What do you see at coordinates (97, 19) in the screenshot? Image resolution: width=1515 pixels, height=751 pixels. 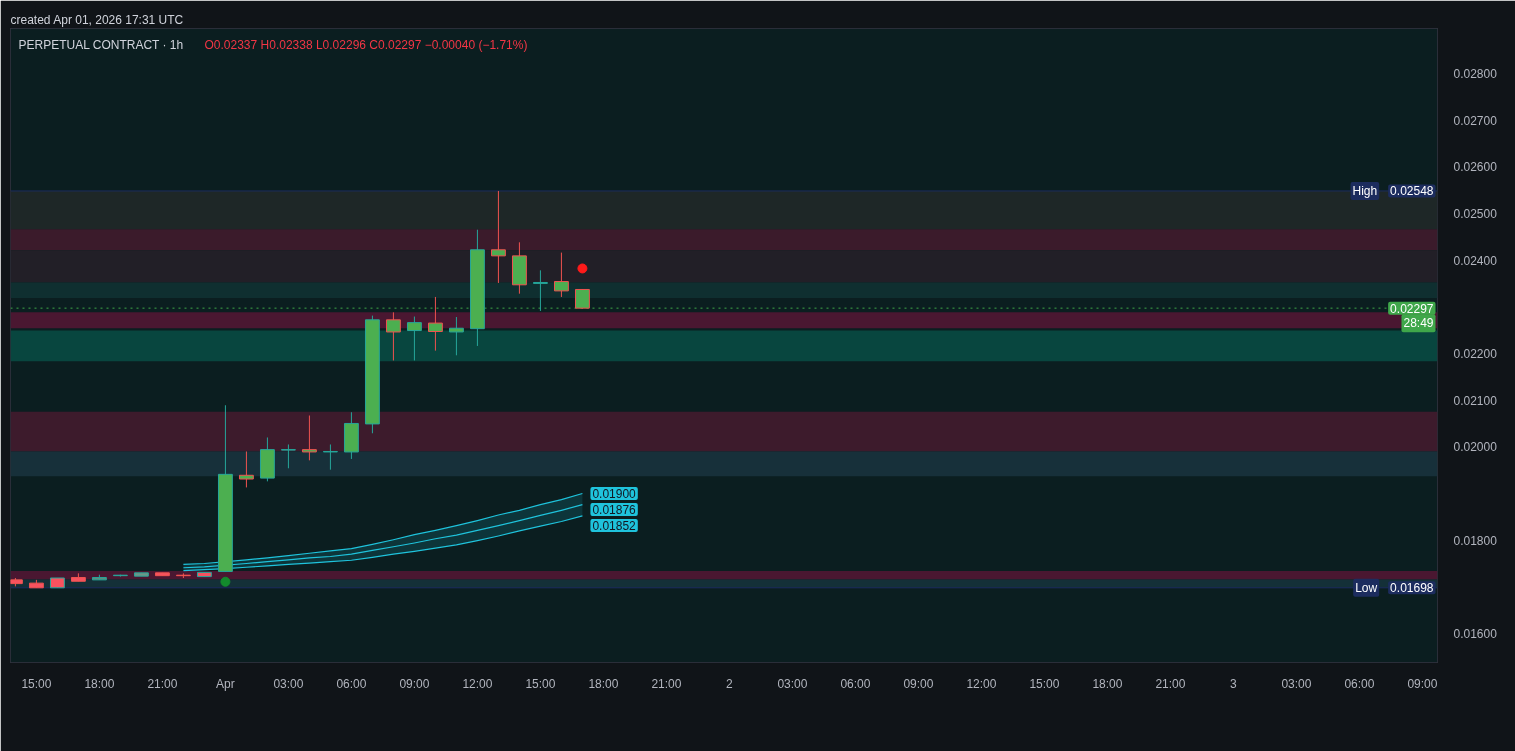 I see `text: created Apr 01, 2026 17:31 UTC` at bounding box center [97, 19].